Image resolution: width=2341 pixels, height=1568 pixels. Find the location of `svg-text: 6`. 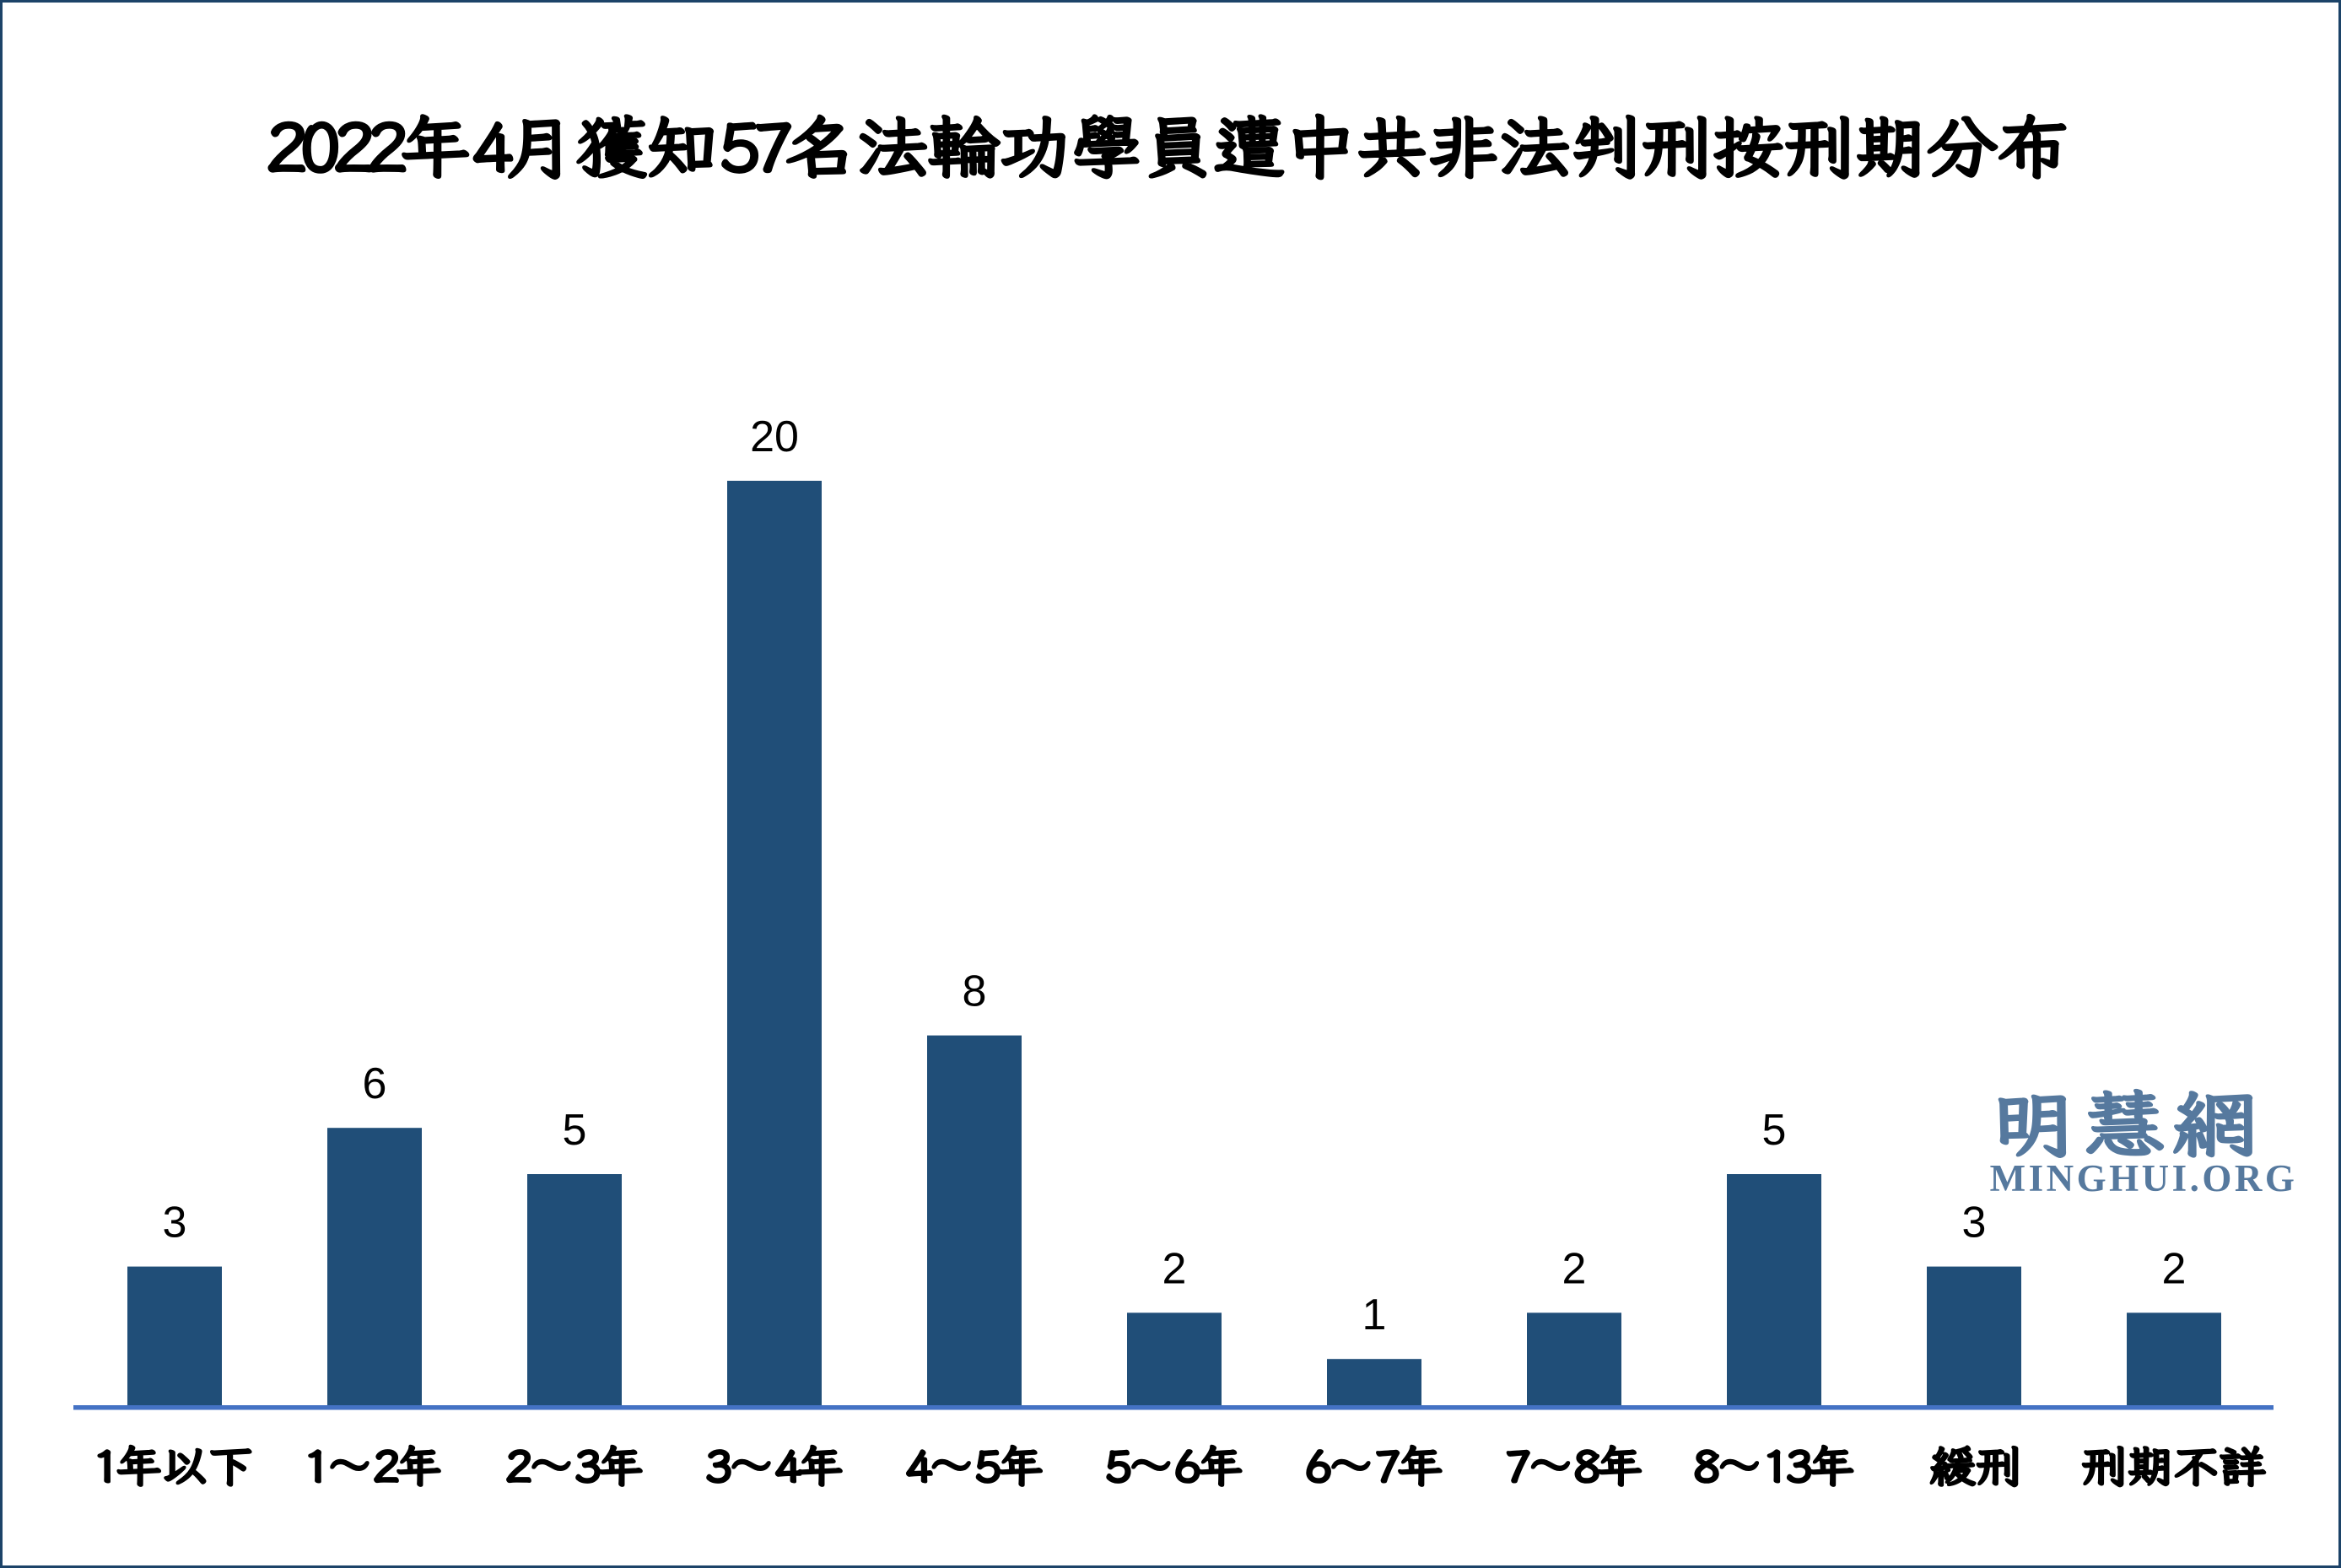

svg-text: 6 is located at coordinates (375, 1083).